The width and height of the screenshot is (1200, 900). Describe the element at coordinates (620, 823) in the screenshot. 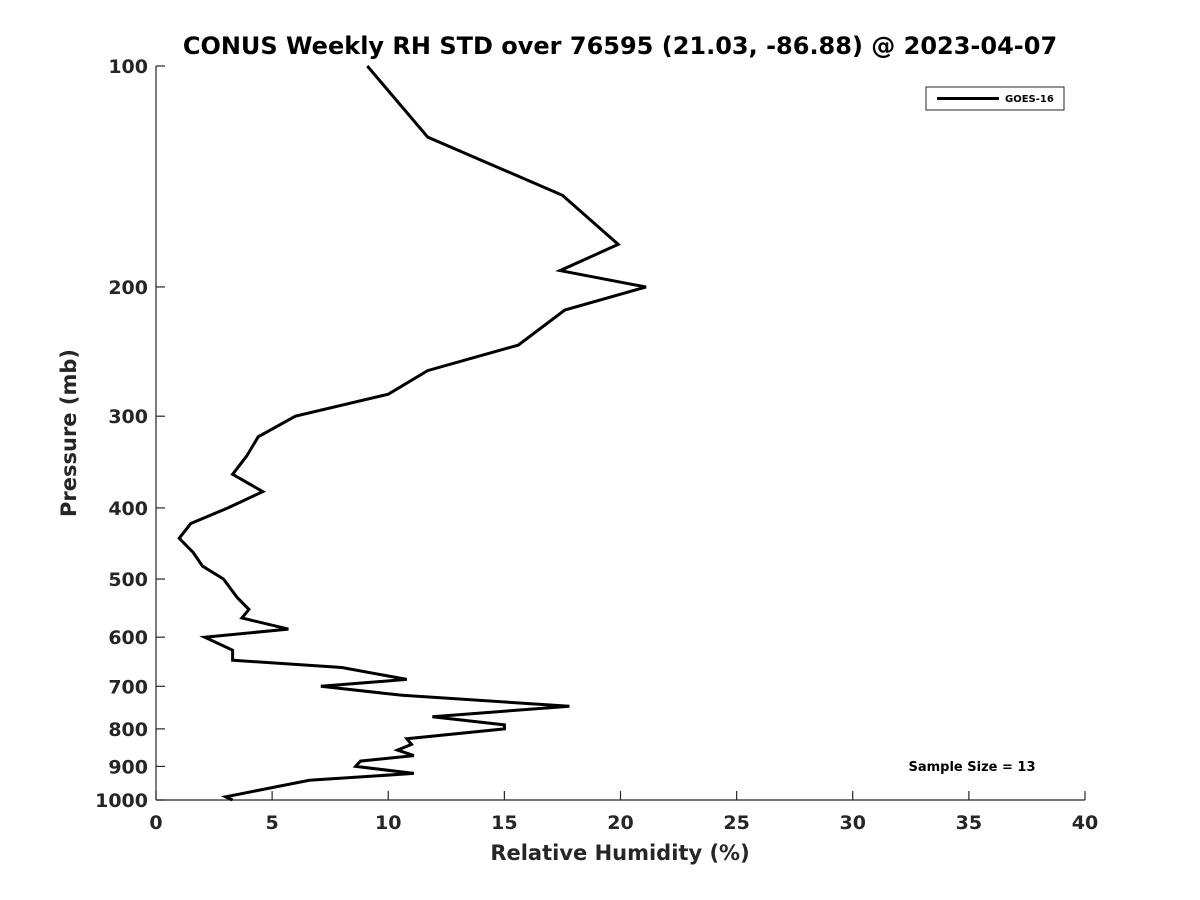

I see `x-tick-label: 20` at that location.